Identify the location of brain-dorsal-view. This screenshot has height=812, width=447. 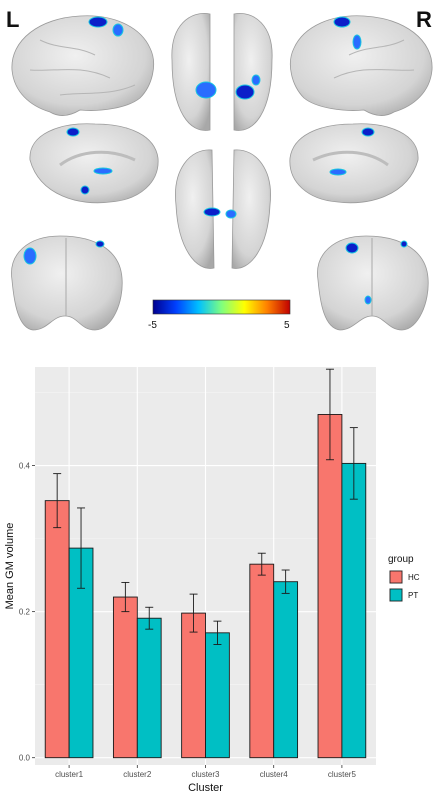
(222, 72).